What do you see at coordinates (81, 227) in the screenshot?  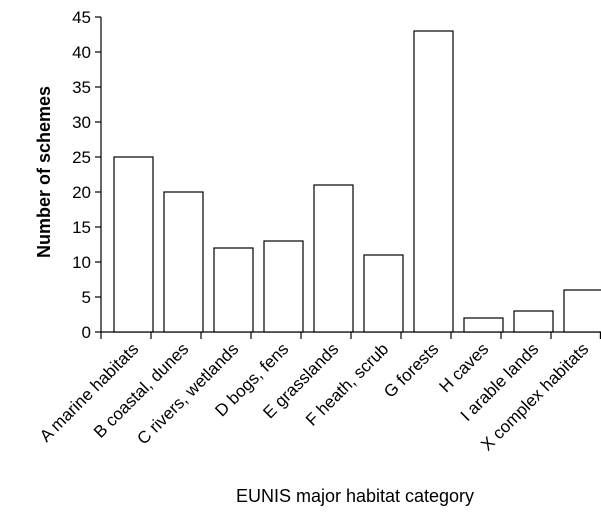 I see `y-tick-label: 15` at bounding box center [81, 227].